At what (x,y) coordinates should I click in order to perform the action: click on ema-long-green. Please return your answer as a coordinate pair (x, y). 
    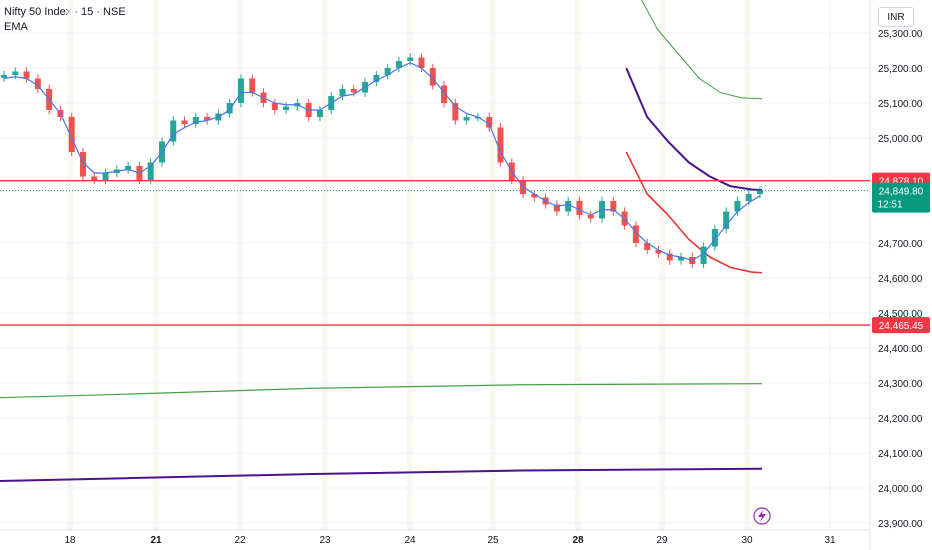
    Looking at the image, I should click on (381, 391).